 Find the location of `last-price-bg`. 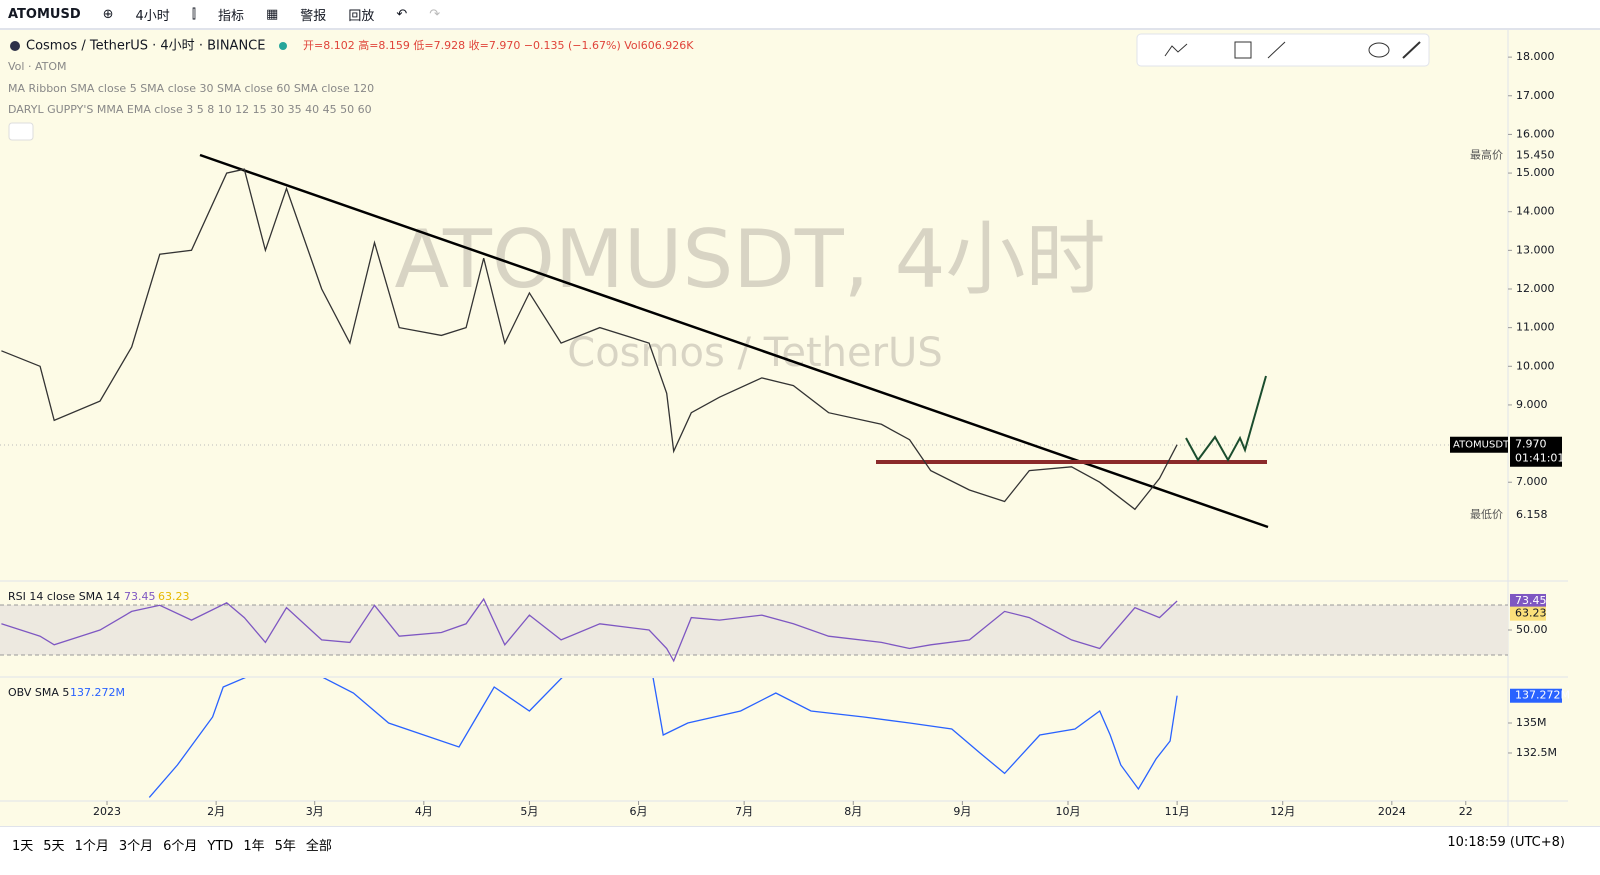

last-price-bg is located at coordinates (1536, 451).